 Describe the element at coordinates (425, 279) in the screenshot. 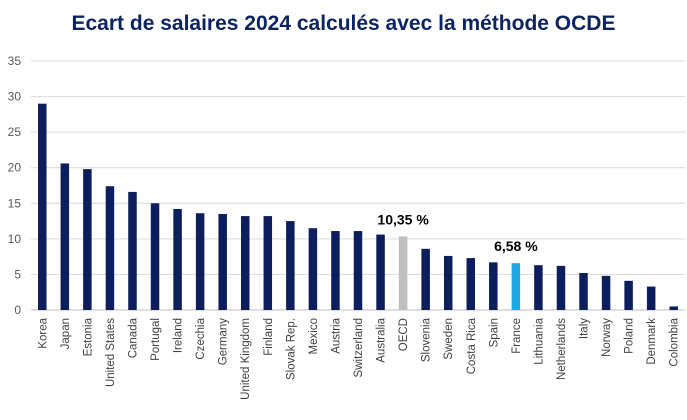

I see `bar-slovenia` at that location.